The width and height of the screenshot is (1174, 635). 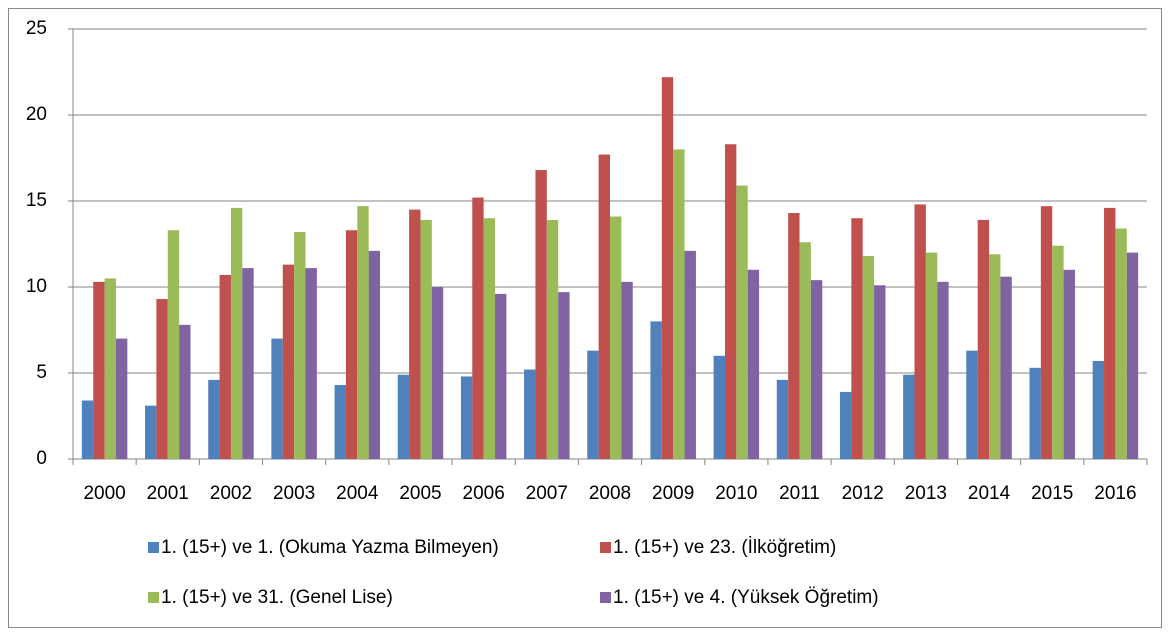 What do you see at coordinates (724, 547) in the screenshot?
I see `legend-label: 1. (15+) ve 23. (İlköğretim)` at bounding box center [724, 547].